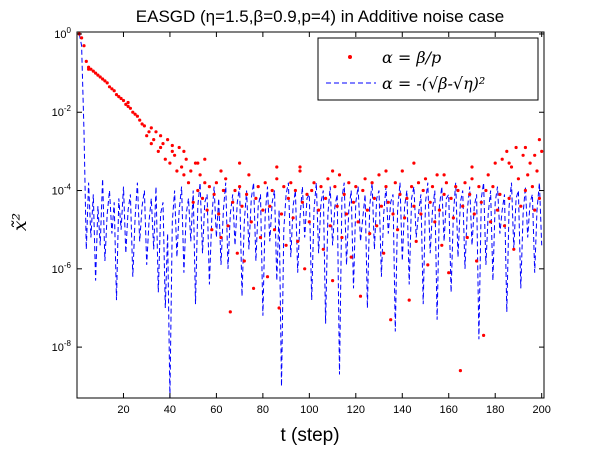 The height and width of the screenshot is (450, 598). What do you see at coordinates (62, 111) in the screenshot?
I see `y-tick-label: 10⁻²` at bounding box center [62, 111].